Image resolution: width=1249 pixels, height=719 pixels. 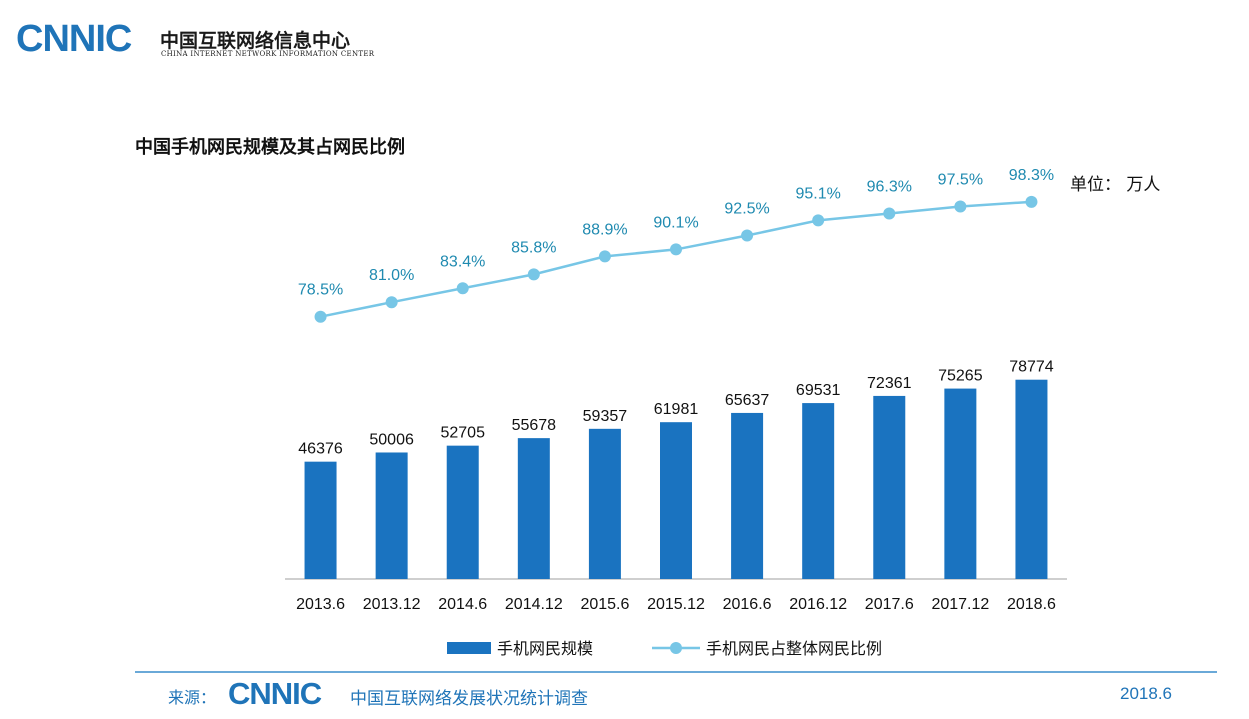 I want to click on ratio-value-label: 96.3%, so click(x=889, y=186).